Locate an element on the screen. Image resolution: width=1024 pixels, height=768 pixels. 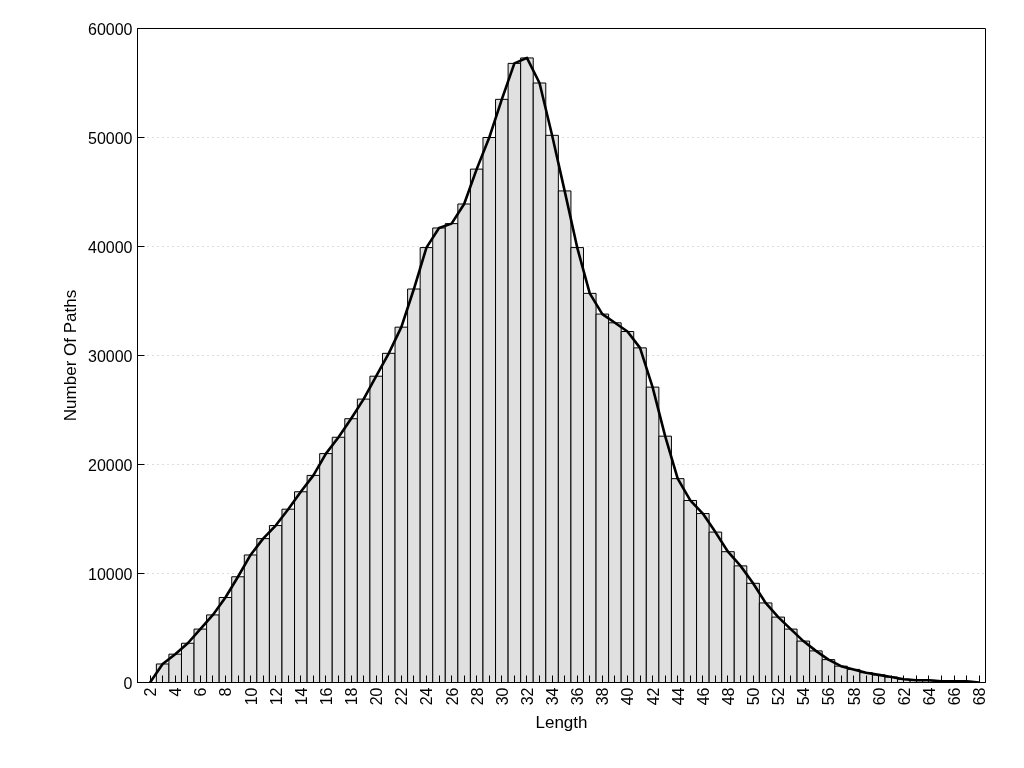
x-tick-label: 24 is located at coordinates (427, 696).